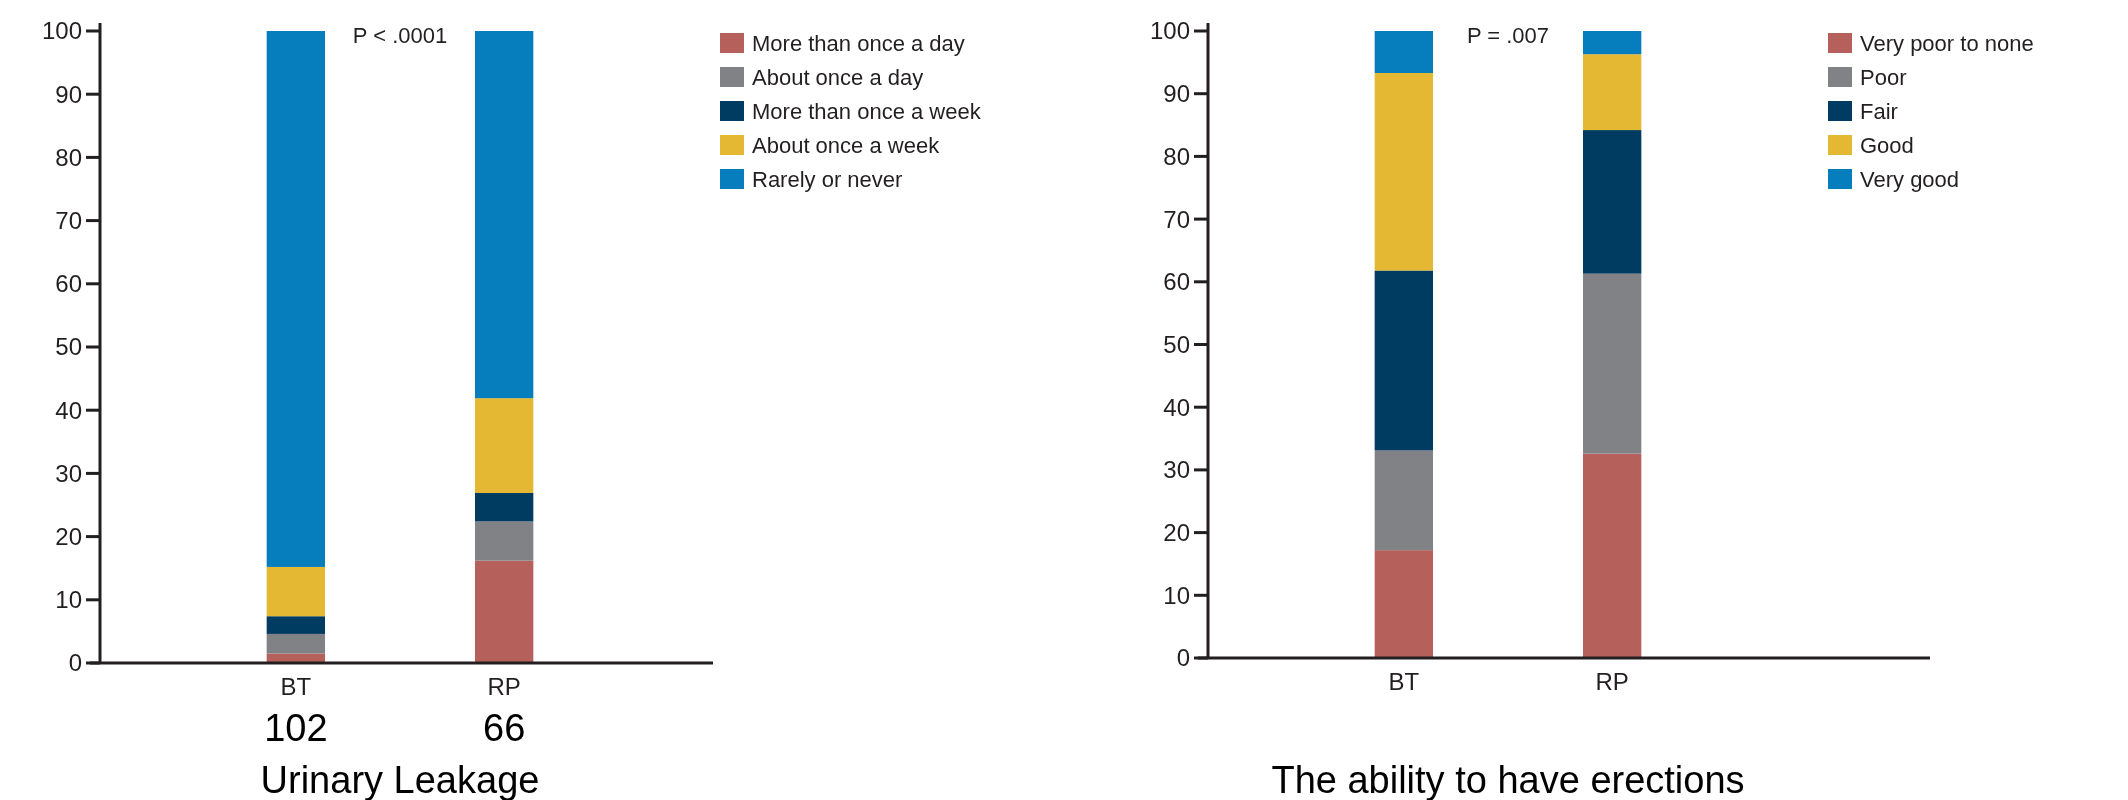 This screenshot has width=2128, height=800. I want to click on legend-label: About once a week, so click(846, 145).